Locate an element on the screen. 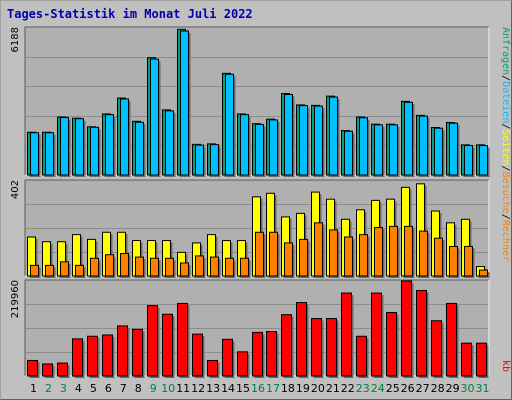 Image resolution: width=512 pixels, height=400 pixels. middle-max-label: 402 is located at coordinates (15, 189).